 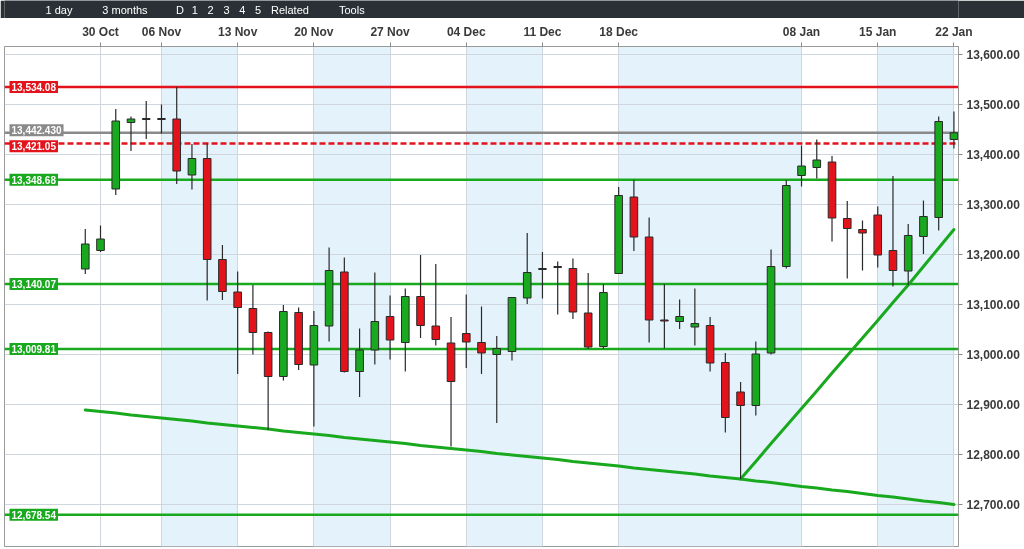 I want to click on x-tick-label: 04 Dec, so click(x=466, y=31).